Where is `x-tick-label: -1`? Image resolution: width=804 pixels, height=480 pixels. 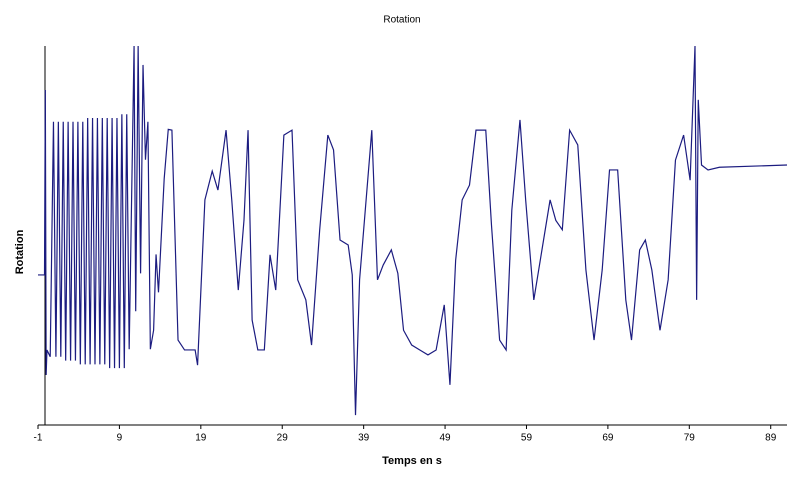
x-tick-label: -1 is located at coordinates (38, 438).